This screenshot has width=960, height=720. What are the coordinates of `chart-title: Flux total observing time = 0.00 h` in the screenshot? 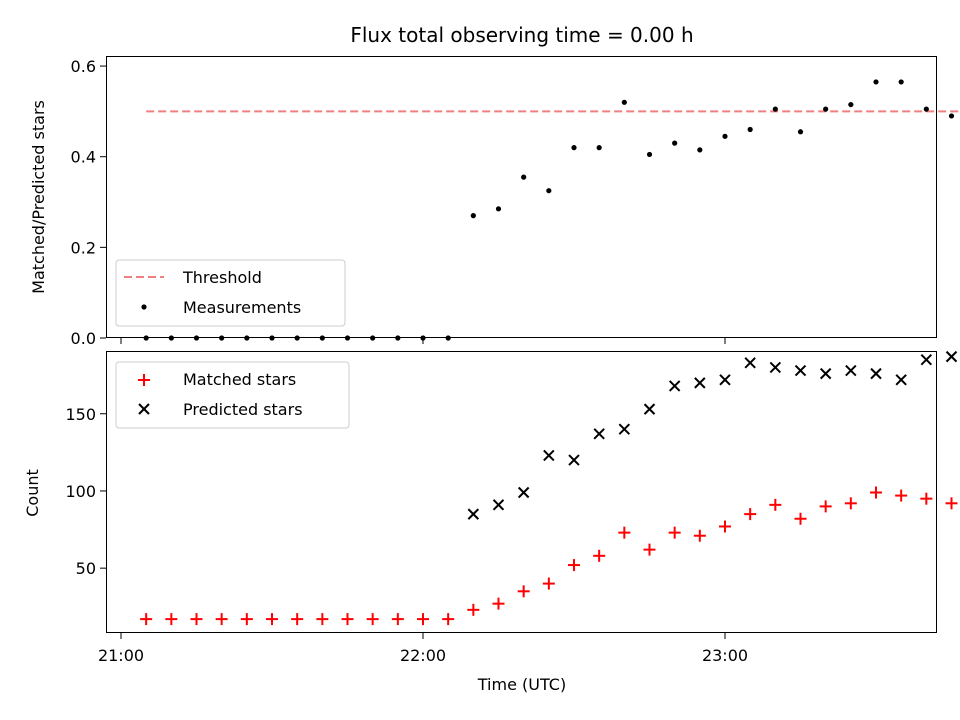 It's located at (521, 35).